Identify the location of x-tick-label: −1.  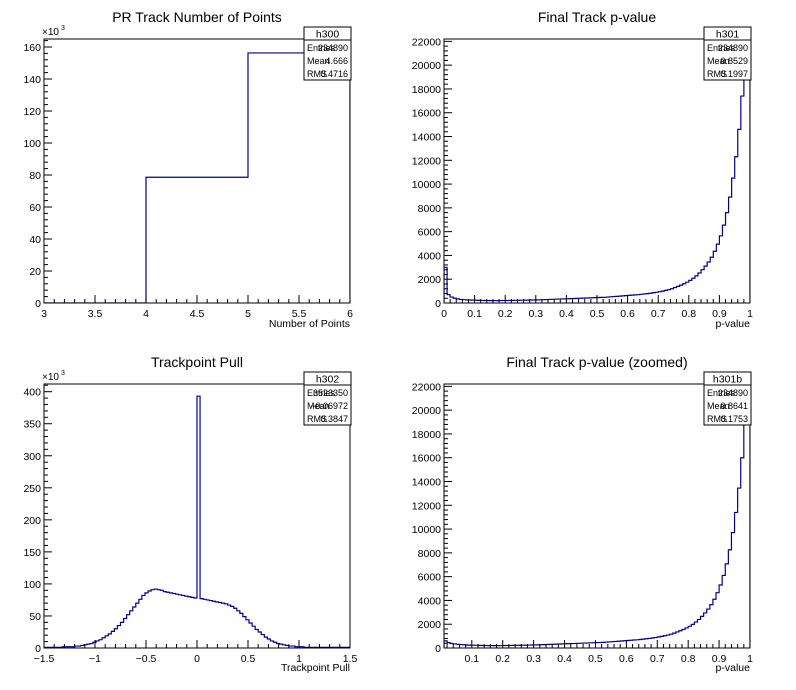
(95, 659).